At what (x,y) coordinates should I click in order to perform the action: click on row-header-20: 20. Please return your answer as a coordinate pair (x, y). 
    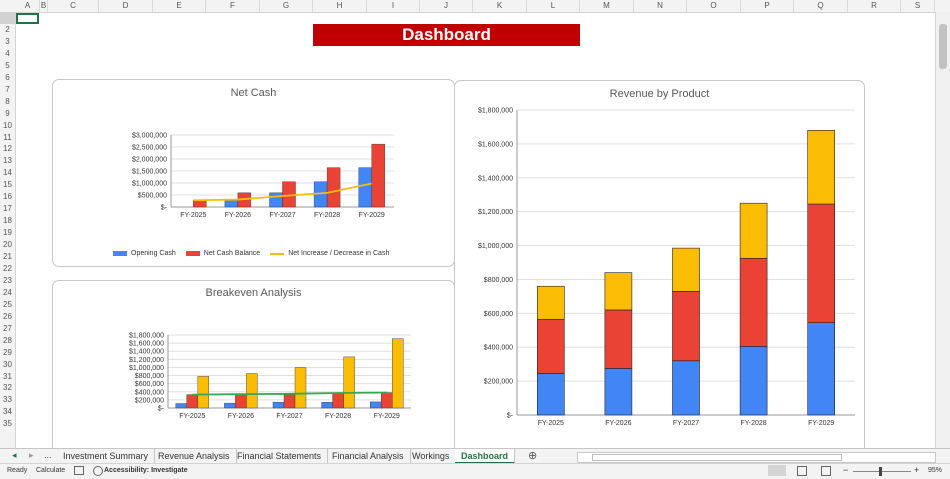
    Looking at the image, I should click on (7, 245).